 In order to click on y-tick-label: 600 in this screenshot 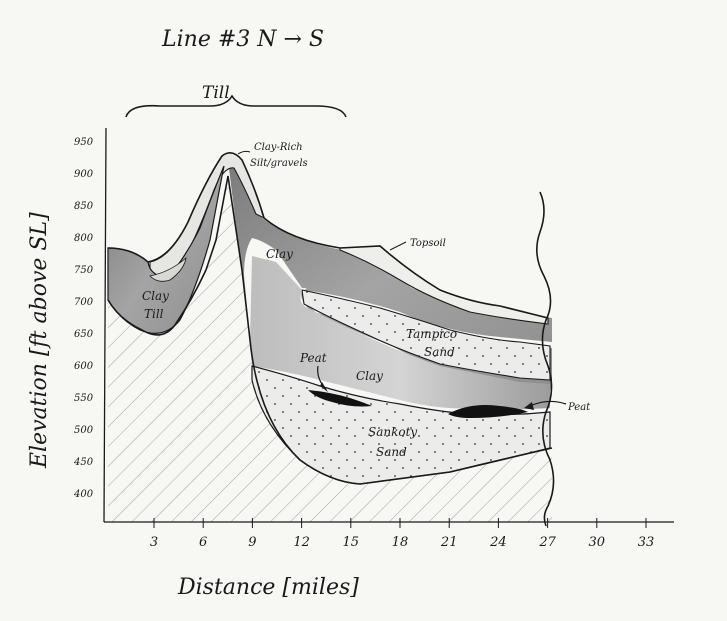, I will do `click(84, 366)`.